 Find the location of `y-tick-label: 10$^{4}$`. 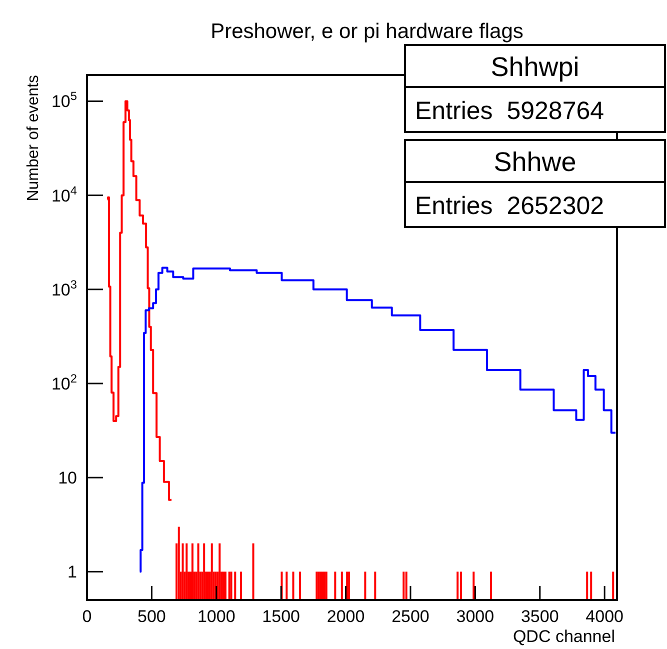

y-tick-label: 10$^{4}$ is located at coordinates (64, 194).